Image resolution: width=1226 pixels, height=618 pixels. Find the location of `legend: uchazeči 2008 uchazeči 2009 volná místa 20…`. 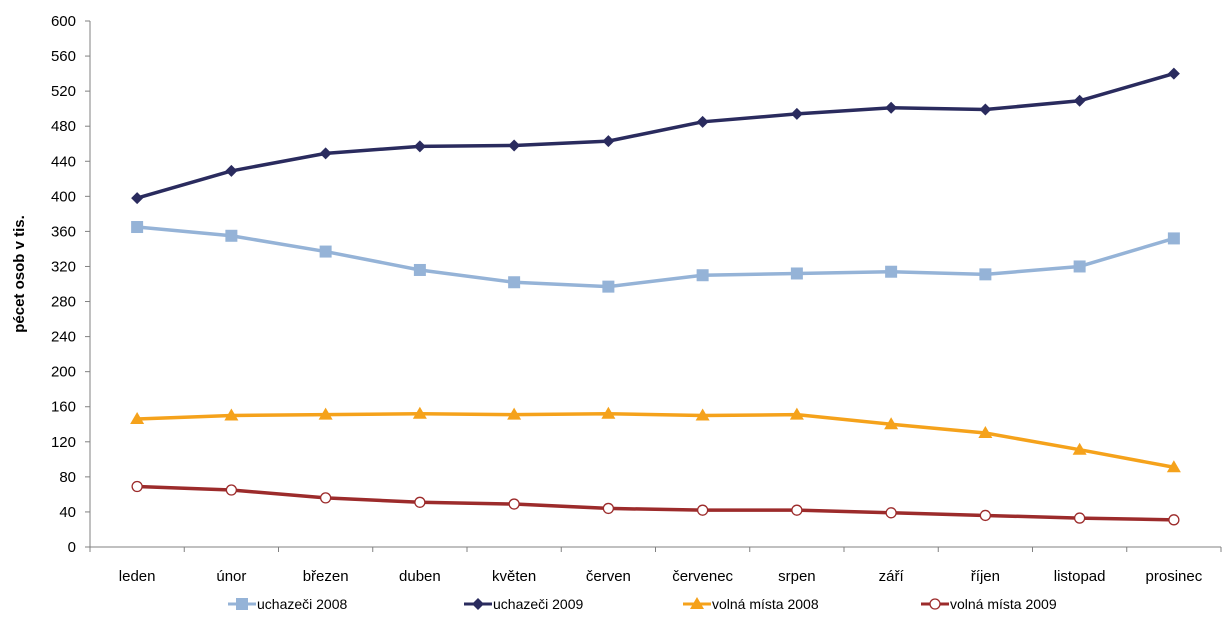

legend: uchazeči 2008 uchazeči 2009 volná místa 20… is located at coordinates (642, 604).